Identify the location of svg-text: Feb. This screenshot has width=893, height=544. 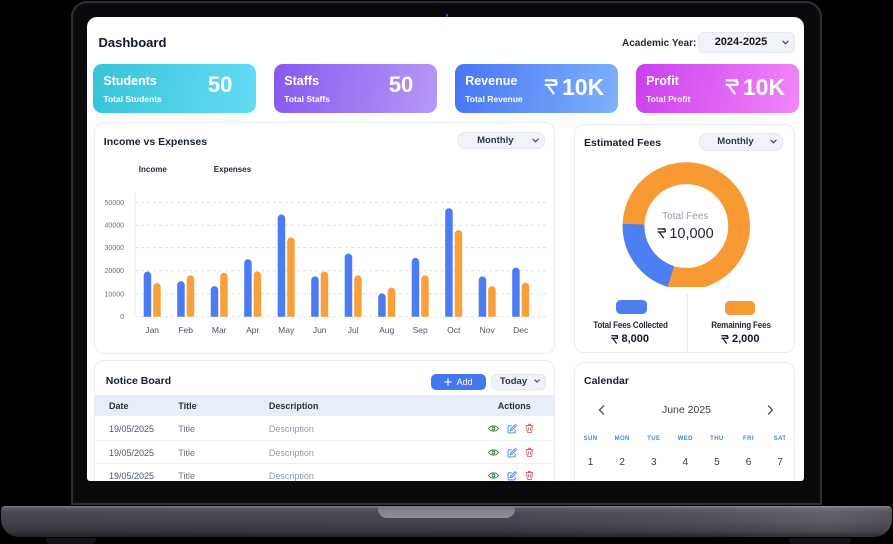
(185, 330).